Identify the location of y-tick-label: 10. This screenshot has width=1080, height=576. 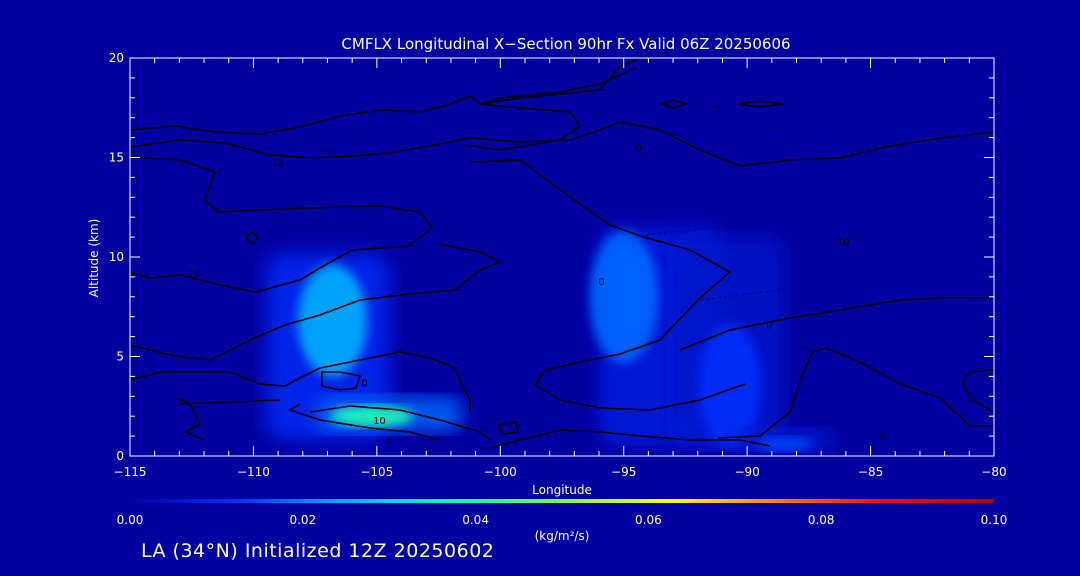
(116, 257).